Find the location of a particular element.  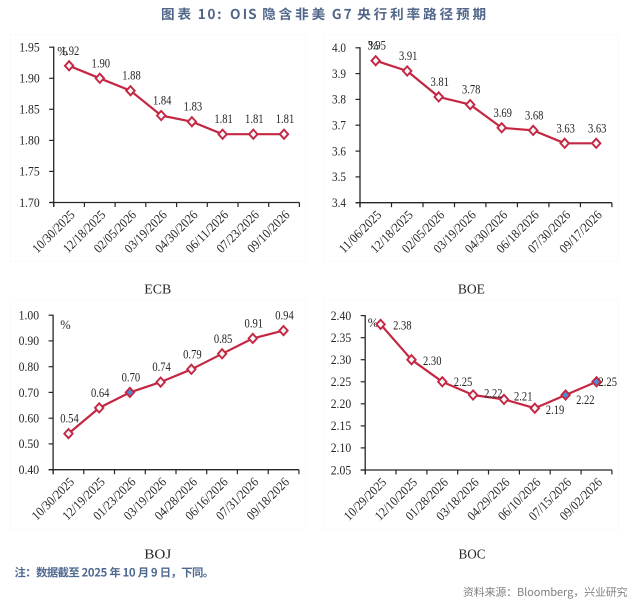

svg-text: 4.0 is located at coordinates (339, 47).